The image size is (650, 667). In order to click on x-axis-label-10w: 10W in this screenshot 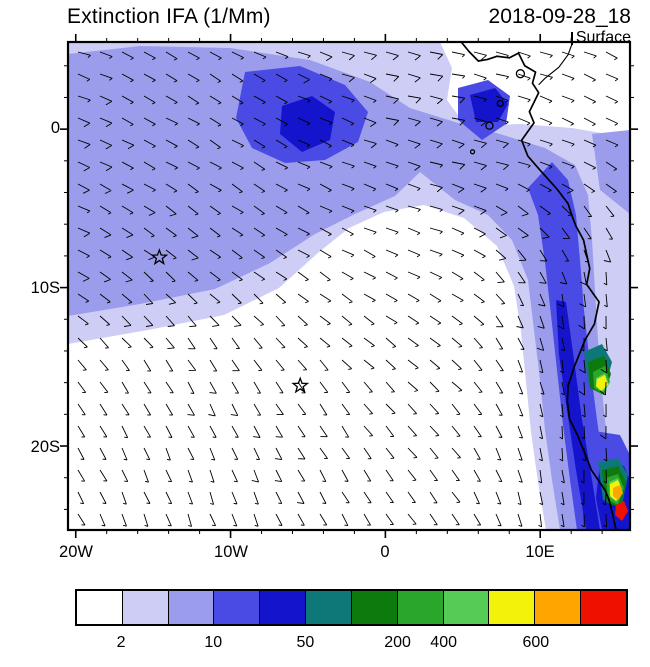, I will do `click(231, 552)`.